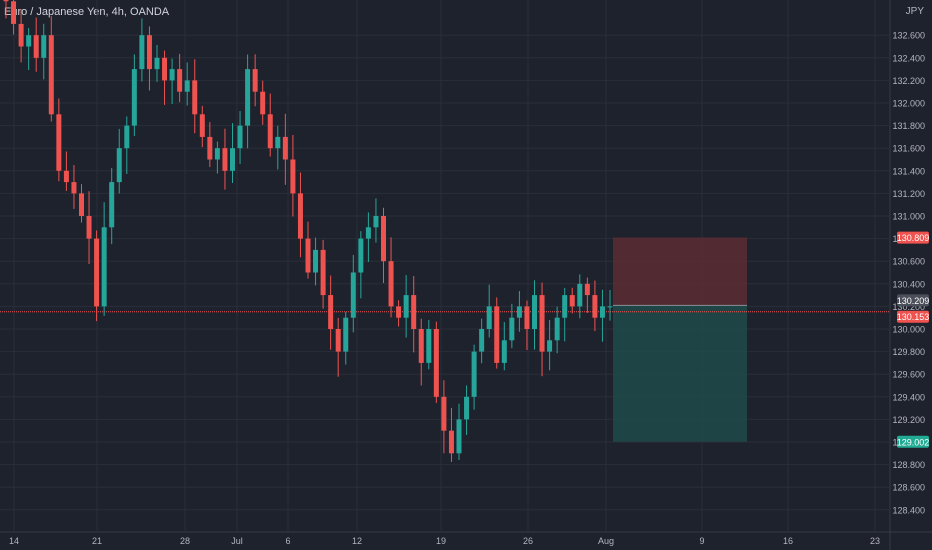 This screenshot has height=550, width=932. I want to click on x-tick-label: 16, so click(788, 541).